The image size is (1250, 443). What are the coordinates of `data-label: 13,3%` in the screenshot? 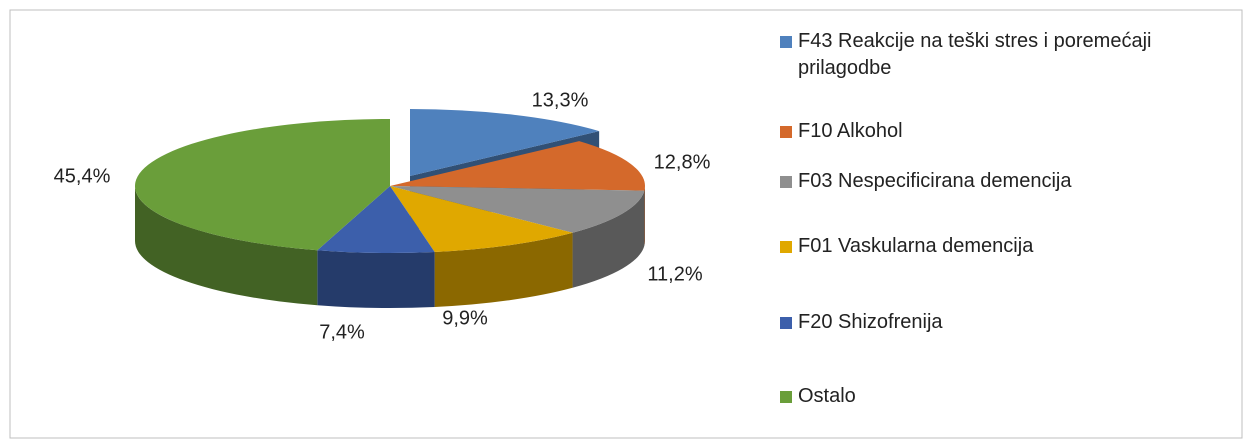 It's located at (560, 100).